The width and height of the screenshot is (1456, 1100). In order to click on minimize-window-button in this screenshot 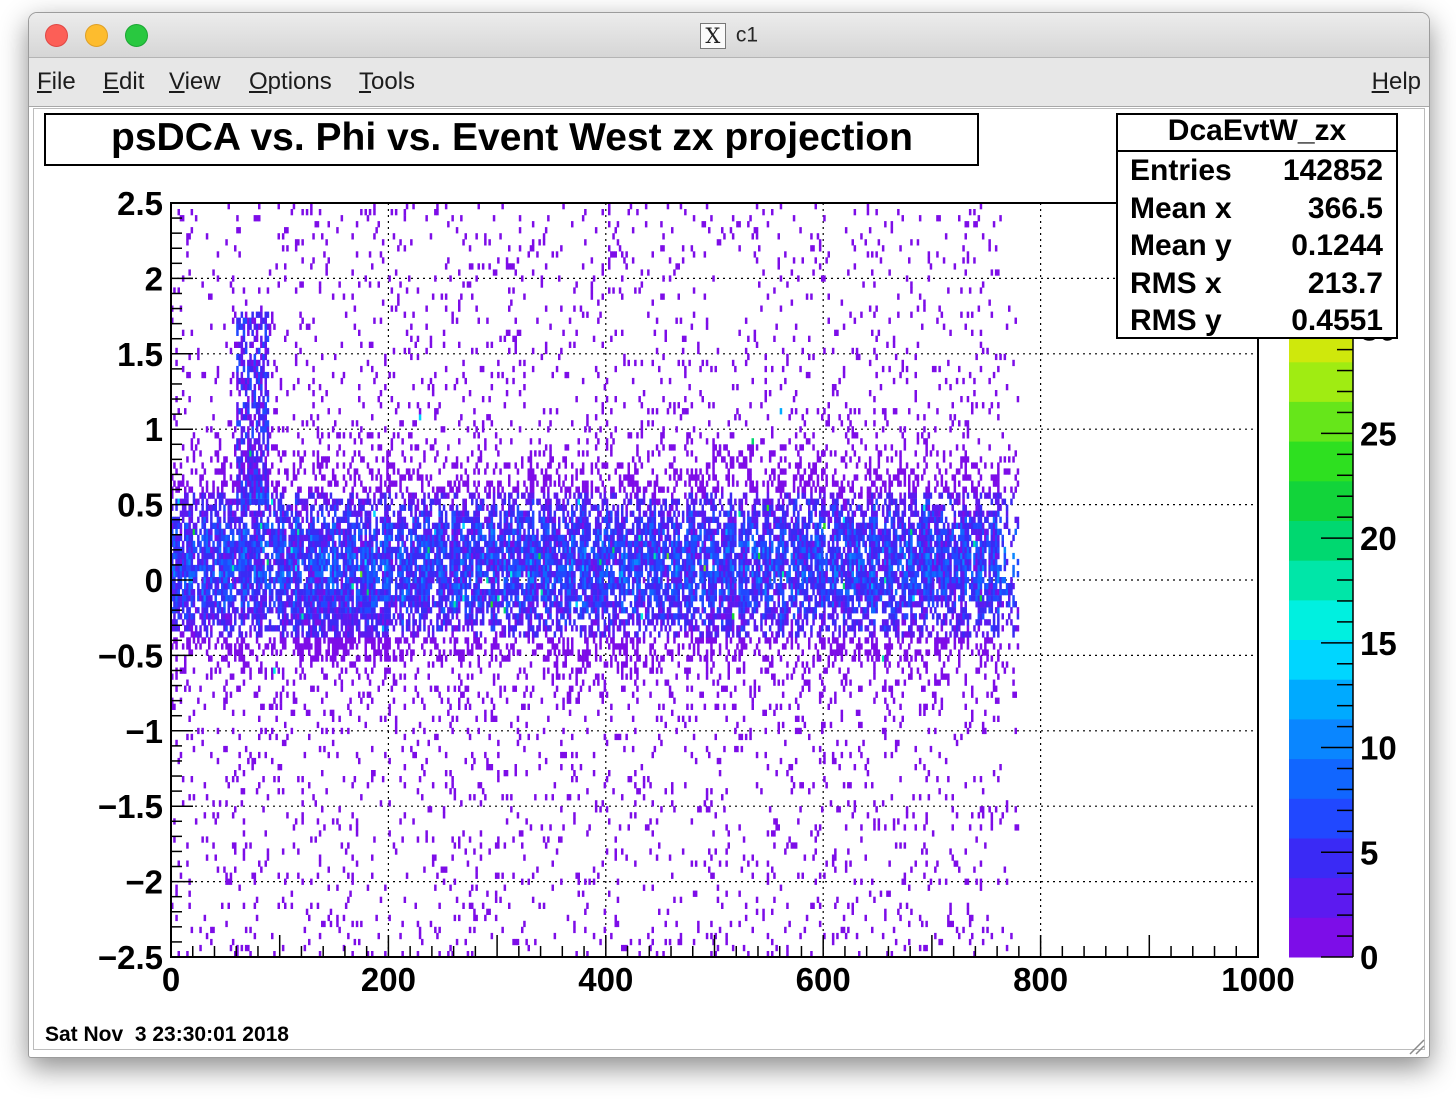, I will do `click(96, 35)`.